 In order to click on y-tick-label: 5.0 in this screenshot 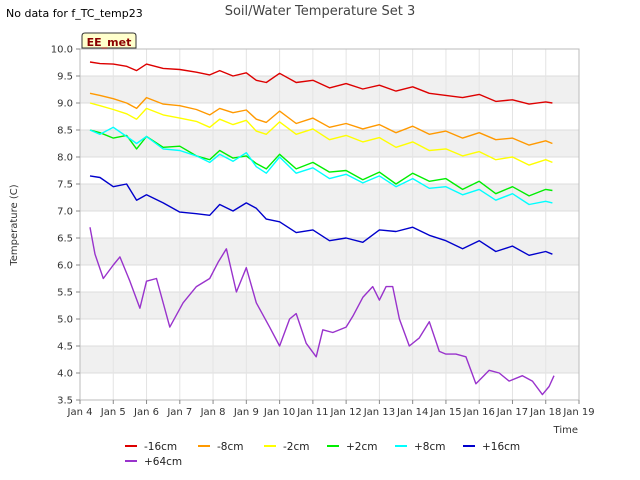, I will do `click(65, 320)`.